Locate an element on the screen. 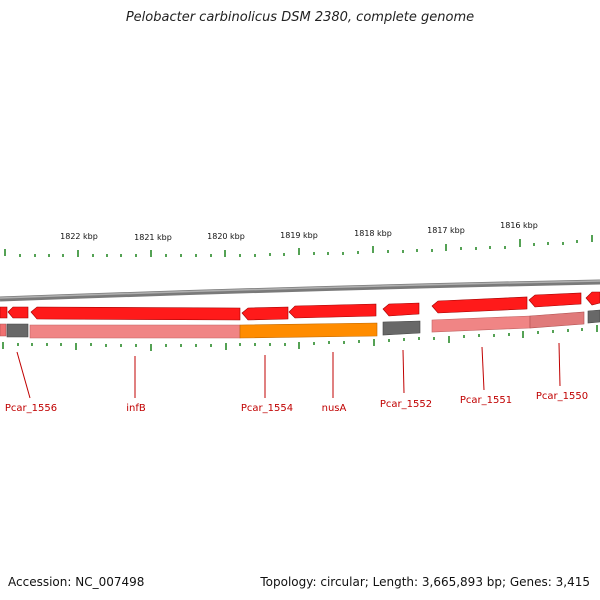 Image resolution: width=600 pixels, height=600 pixels. reverse-genes is located at coordinates (300, 324).